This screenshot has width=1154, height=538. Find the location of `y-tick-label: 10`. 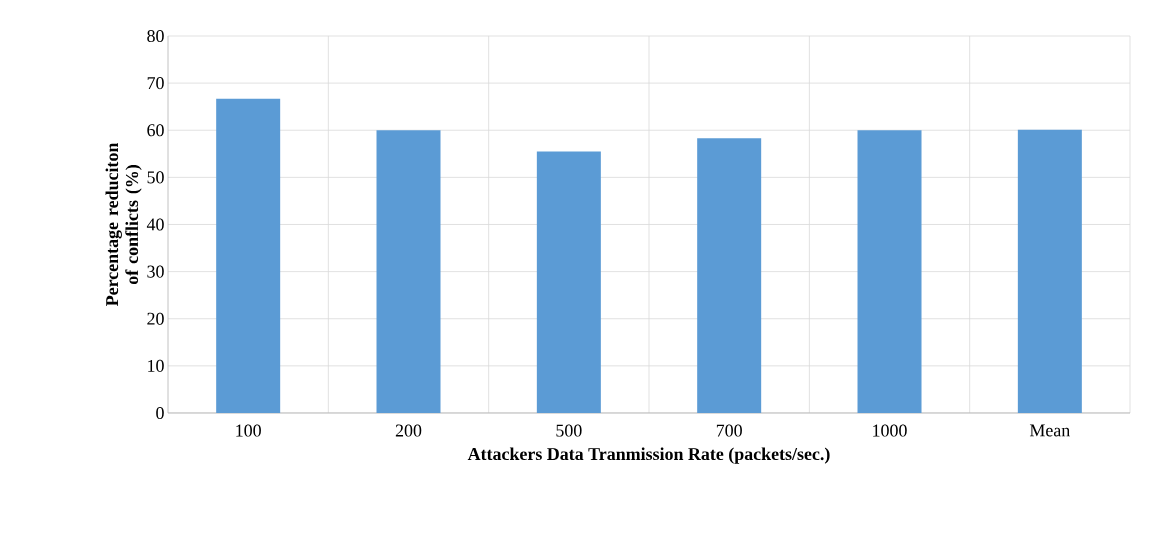

y-tick-label: 10 is located at coordinates (156, 365).